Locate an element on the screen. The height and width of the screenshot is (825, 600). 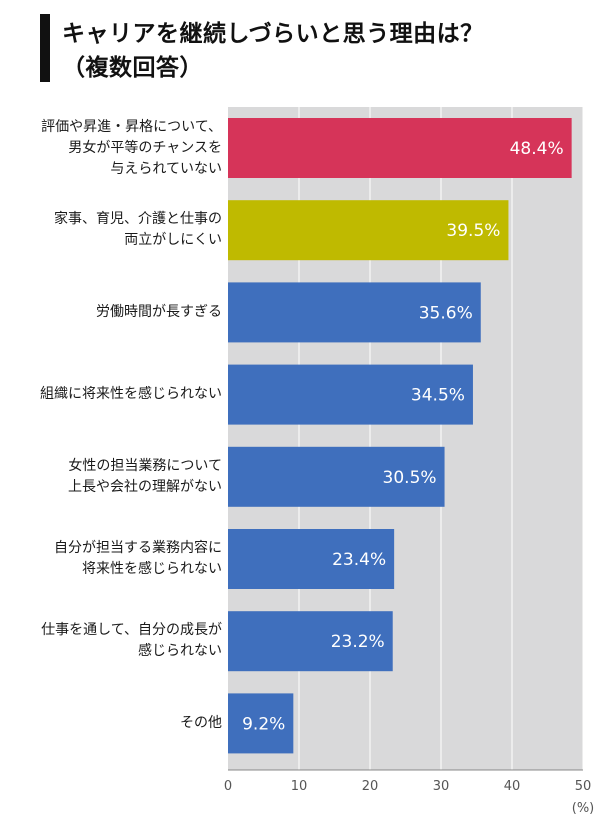
bar-value-label: 9.2% is located at coordinates (263, 724).